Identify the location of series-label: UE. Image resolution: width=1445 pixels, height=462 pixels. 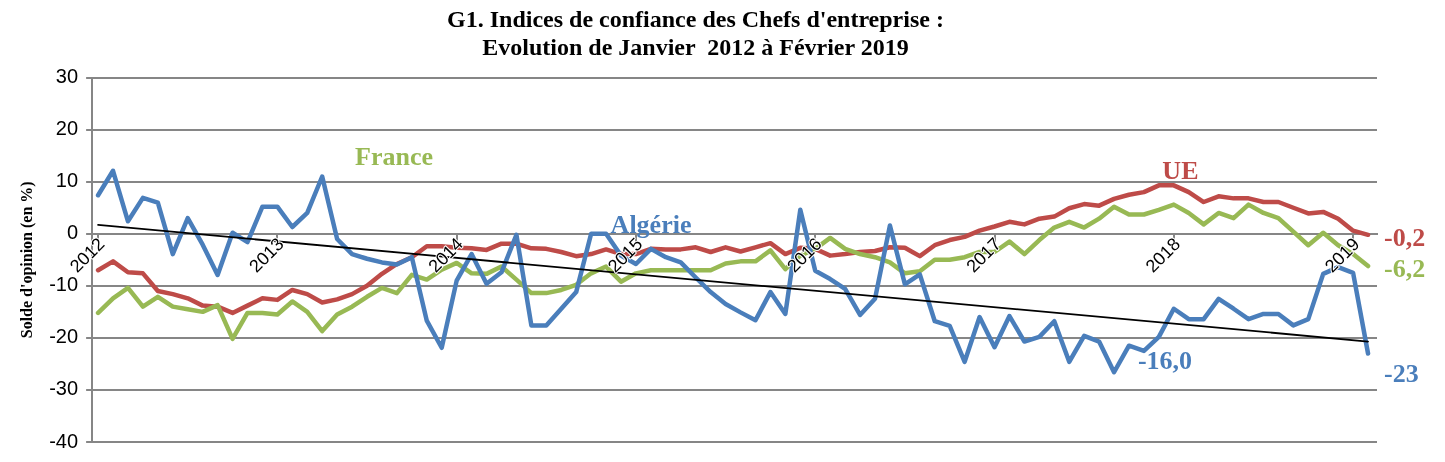
(1180, 170).